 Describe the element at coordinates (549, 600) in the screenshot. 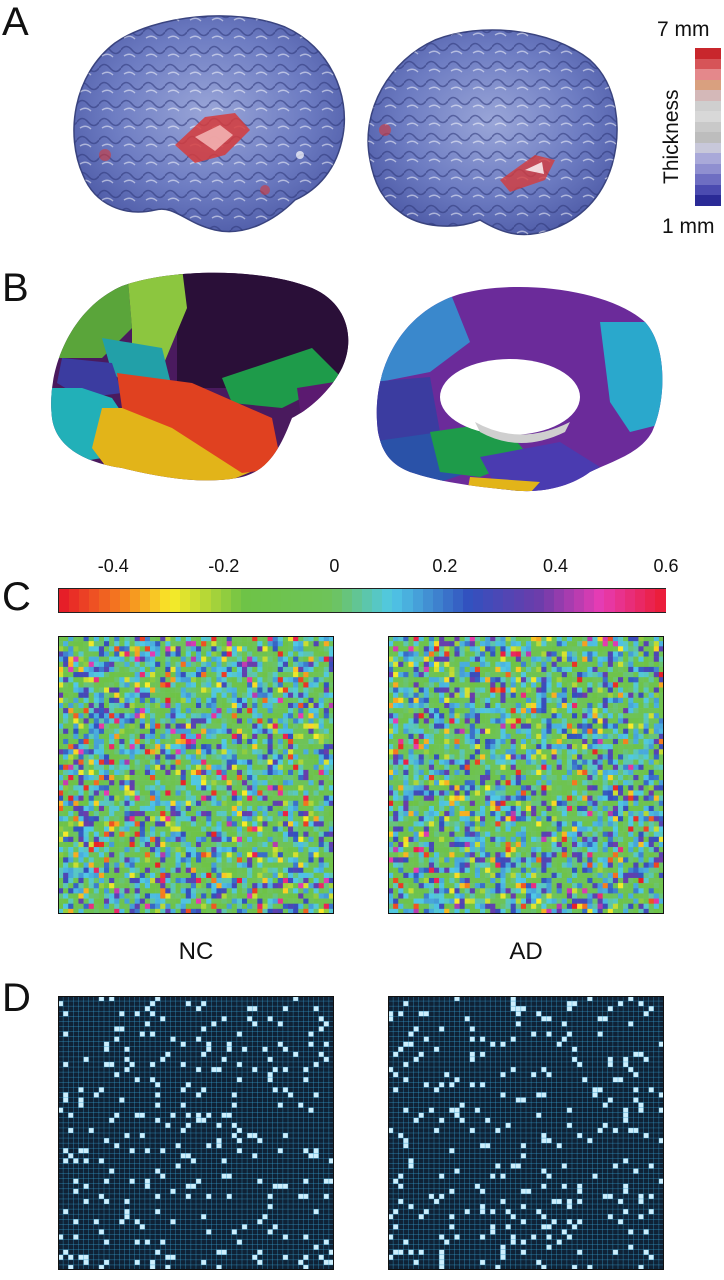

I see `correlation-colorbar-swatch` at that location.